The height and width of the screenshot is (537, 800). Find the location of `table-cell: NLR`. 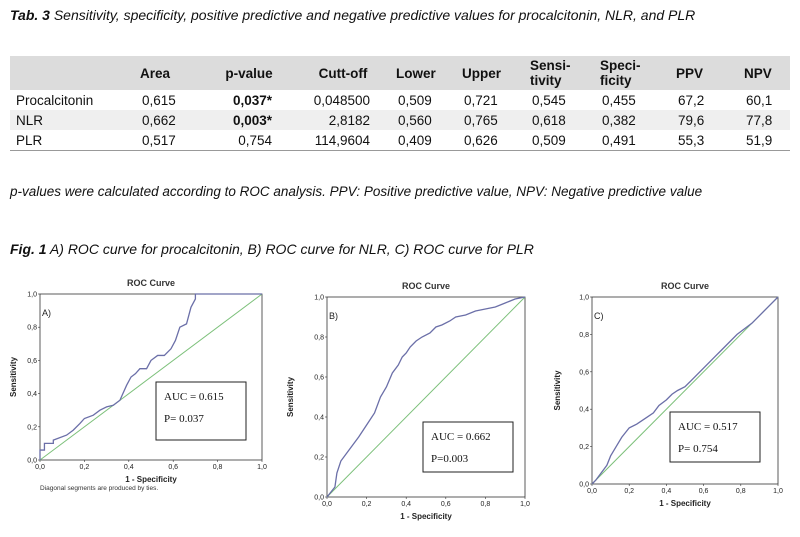

table-cell: NLR is located at coordinates (73, 120).